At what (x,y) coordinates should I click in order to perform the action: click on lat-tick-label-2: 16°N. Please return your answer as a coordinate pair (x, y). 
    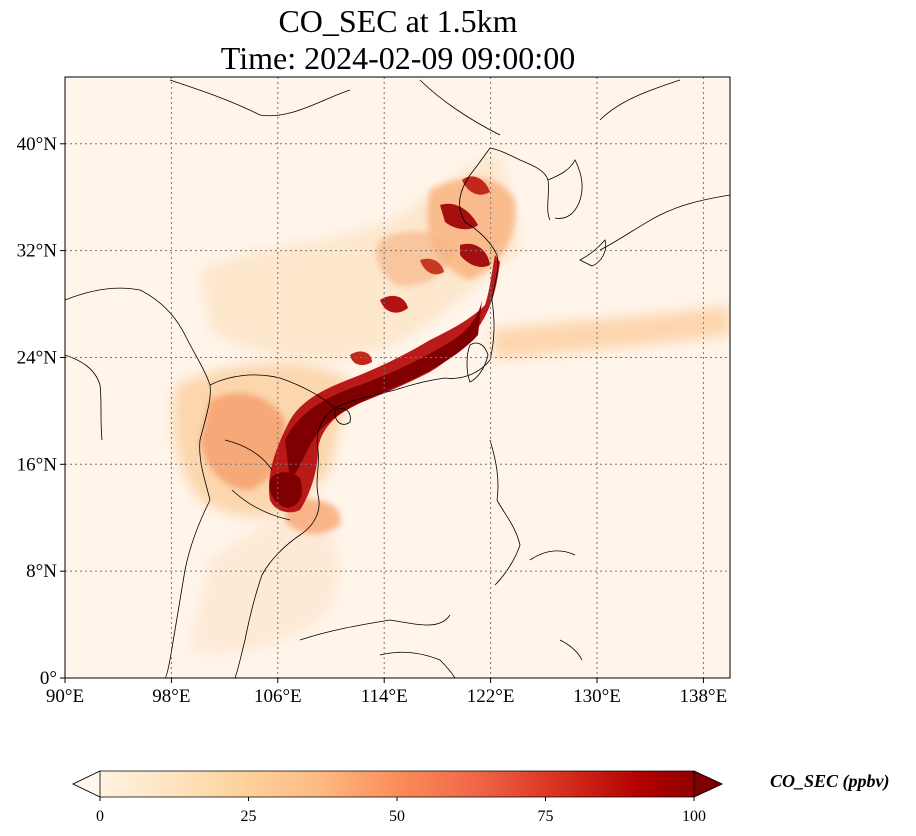
    Looking at the image, I should click on (37, 464).